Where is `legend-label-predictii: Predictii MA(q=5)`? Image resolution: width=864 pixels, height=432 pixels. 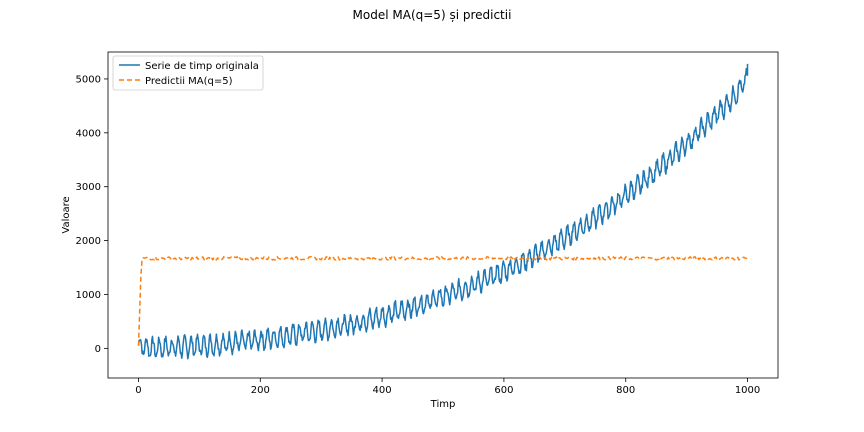
legend-label-predictii: Predictii MA(q=5) is located at coordinates (189, 81).